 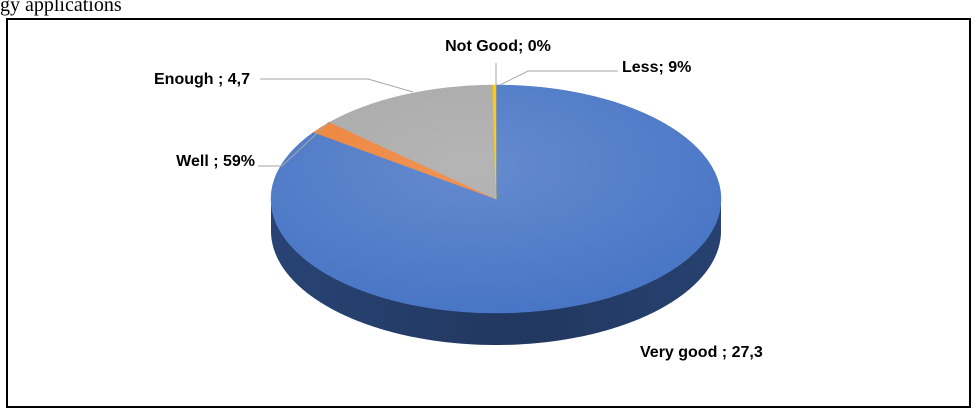 I want to click on data-label-less: Less; 9%, so click(x=656, y=67).